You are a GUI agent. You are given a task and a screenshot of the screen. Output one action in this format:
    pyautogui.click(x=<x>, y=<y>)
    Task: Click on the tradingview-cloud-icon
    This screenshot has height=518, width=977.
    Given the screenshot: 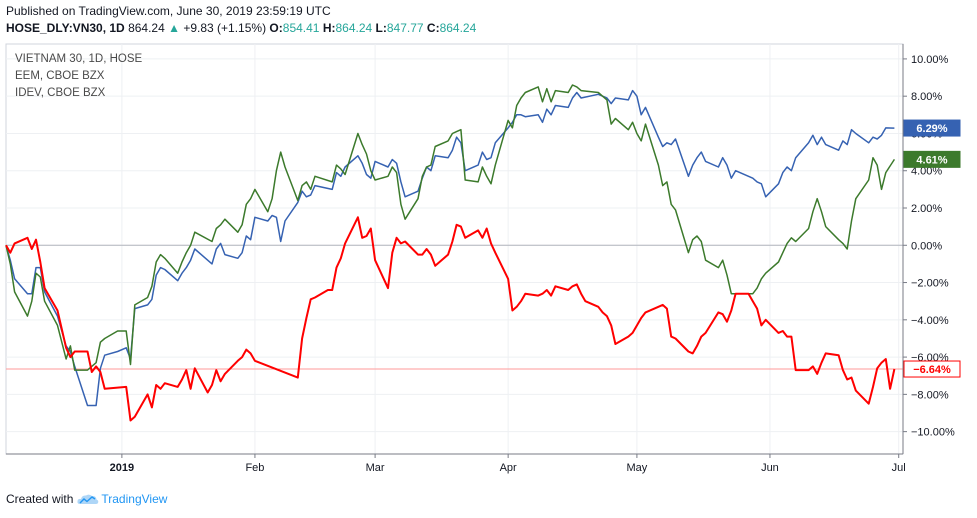 What is the action you would take?
    pyautogui.click(x=88, y=499)
    